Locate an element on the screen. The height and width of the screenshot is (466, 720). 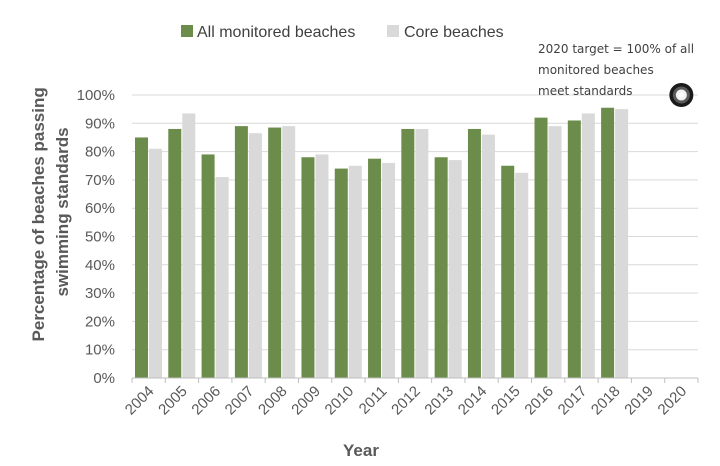
x-tick-marks is located at coordinates (415, 380).